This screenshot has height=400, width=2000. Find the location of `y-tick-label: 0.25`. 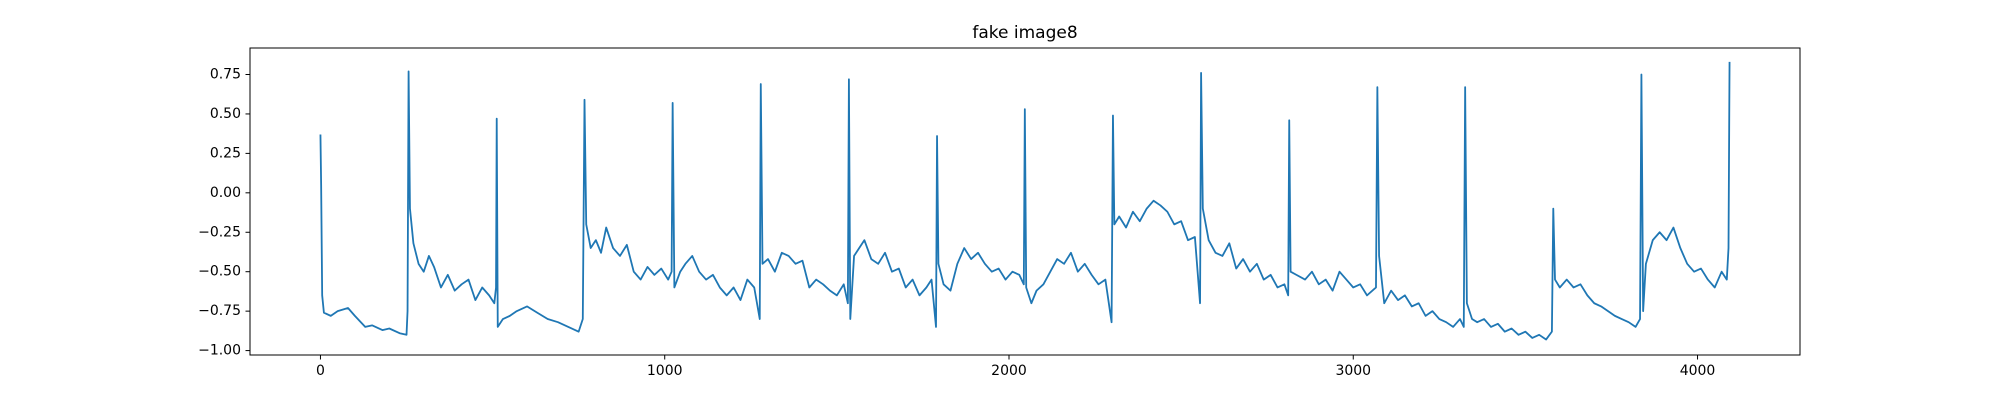

y-tick-label: 0.25 is located at coordinates (225, 153).